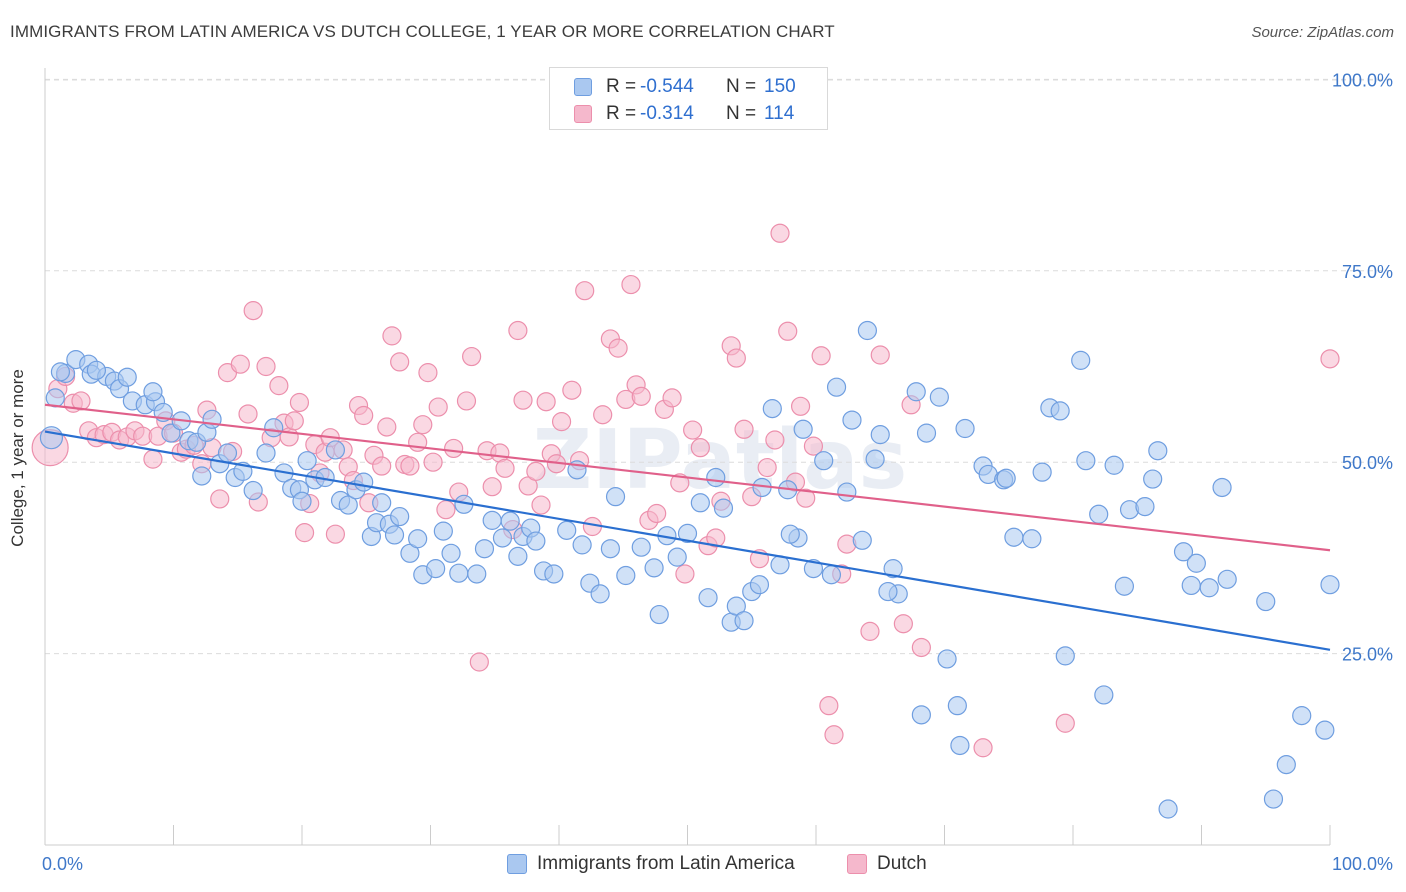 The image size is (1406, 892). Describe the element at coordinates (1362, 80) in the screenshot. I see `y-tick-label: 100.0%` at that location.